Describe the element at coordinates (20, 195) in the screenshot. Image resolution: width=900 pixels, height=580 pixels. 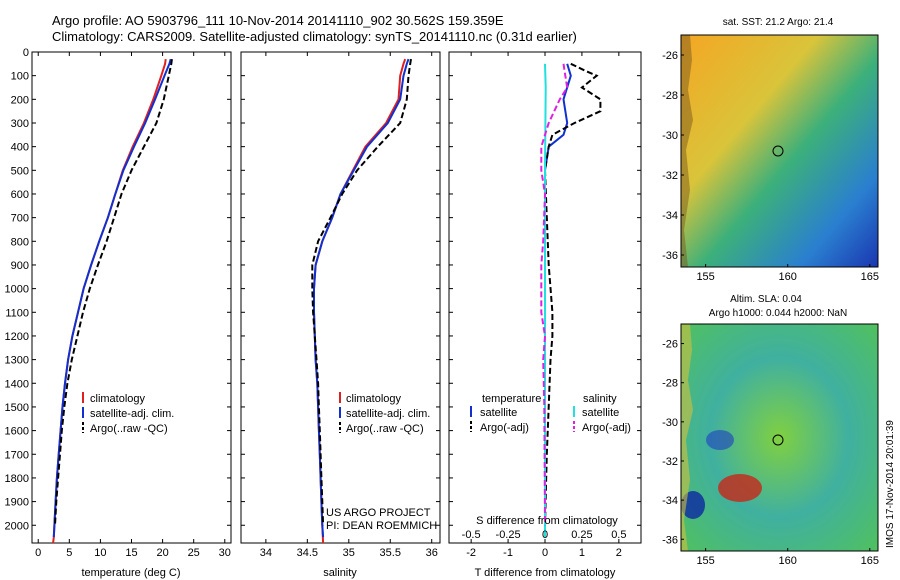
I see `y-tick-label: 600` at that location.